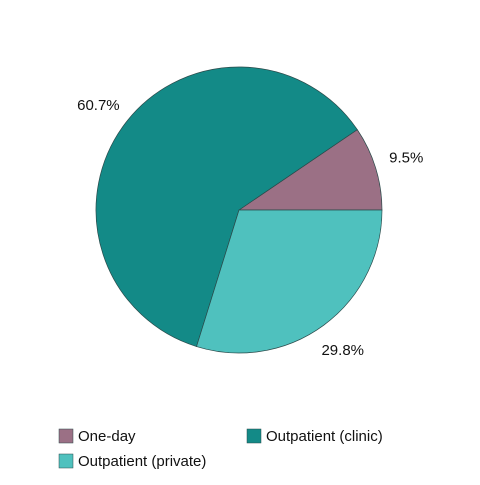 This screenshot has width=480, height=485. What do you see at coordinates (406, 158) in the screenshot?
I see `data-label: 9.5%` at bounding box center [406, 158].